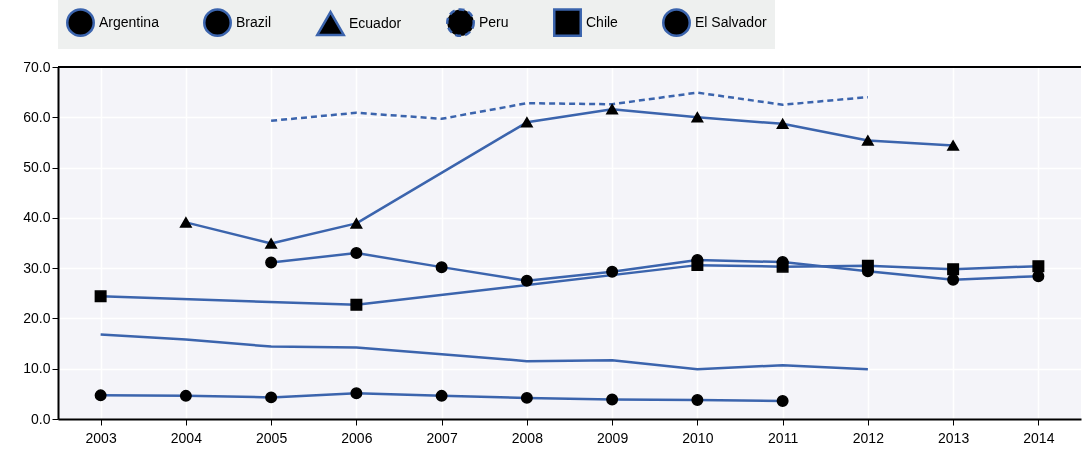  What do you see at coordinates (272, 437) in the screenshot?
I see `x-tick-label: 2005` at bounding box center [272, 437].